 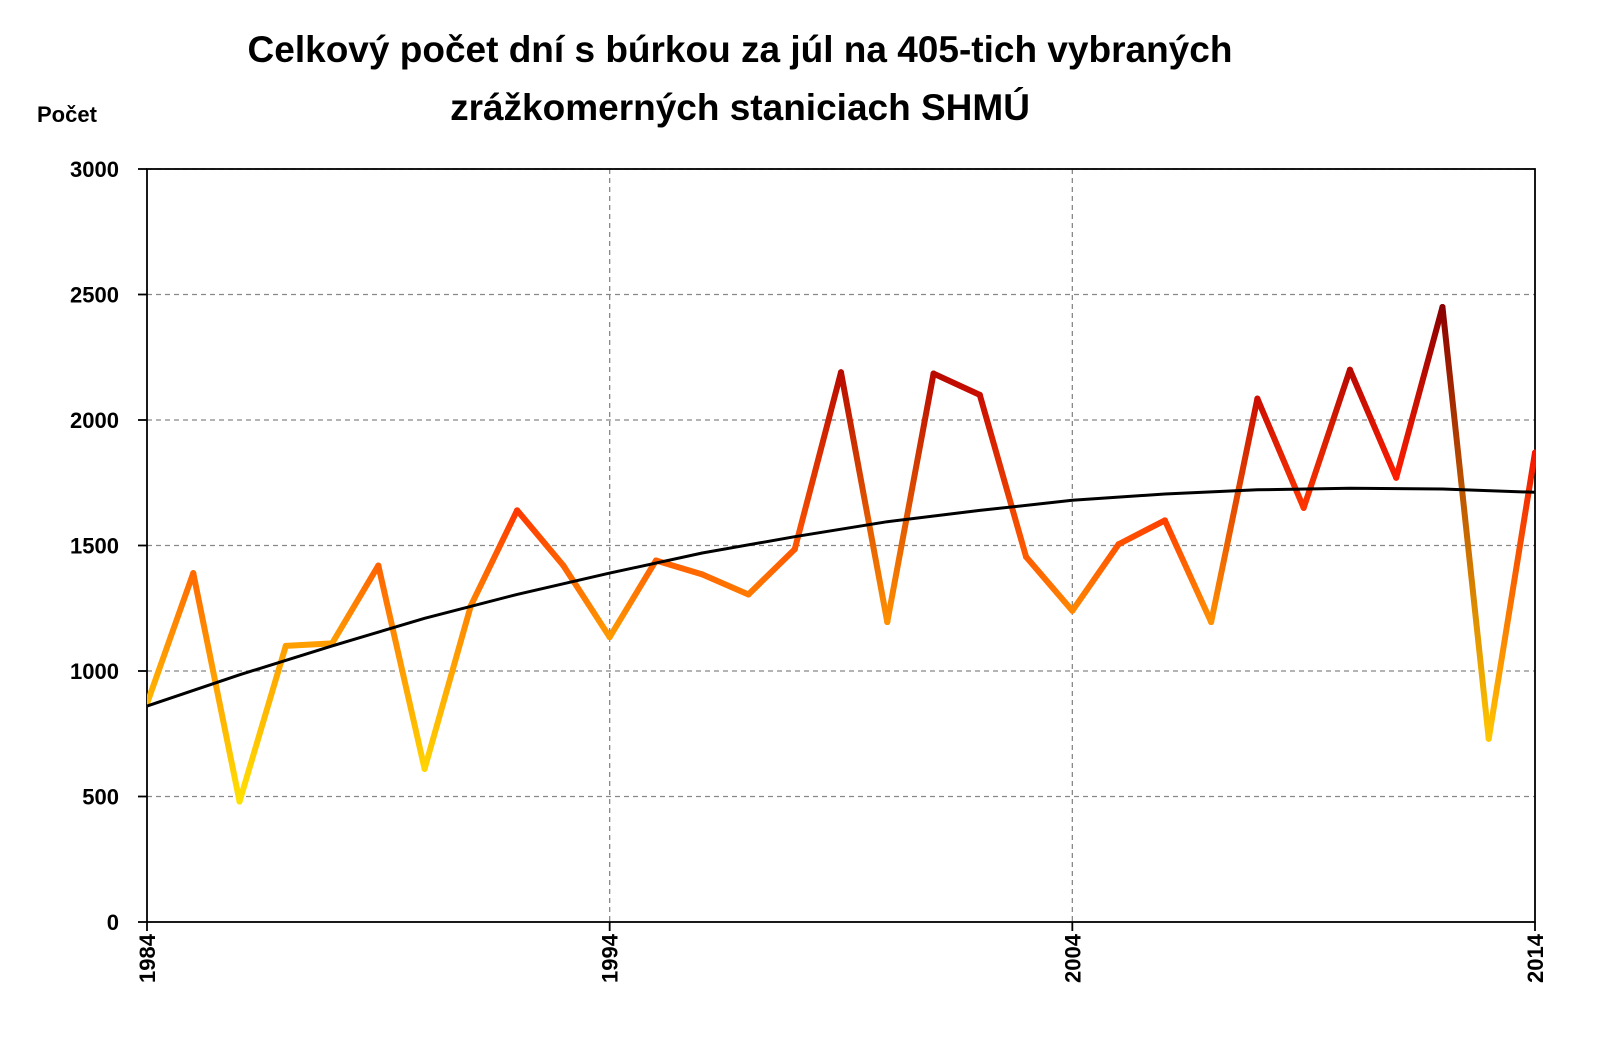 What do you see at coordinates (100, 797) in the screenshot?
I see `y-tick-label-500: 500` at bounding box center [100, 797].